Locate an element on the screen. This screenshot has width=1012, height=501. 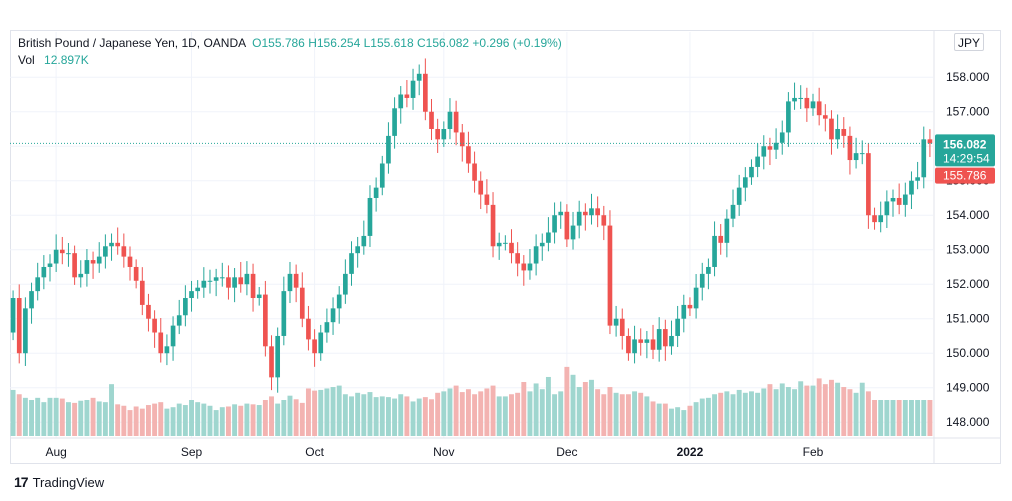
volume-label: Vol is located at coordinates (26, 60).